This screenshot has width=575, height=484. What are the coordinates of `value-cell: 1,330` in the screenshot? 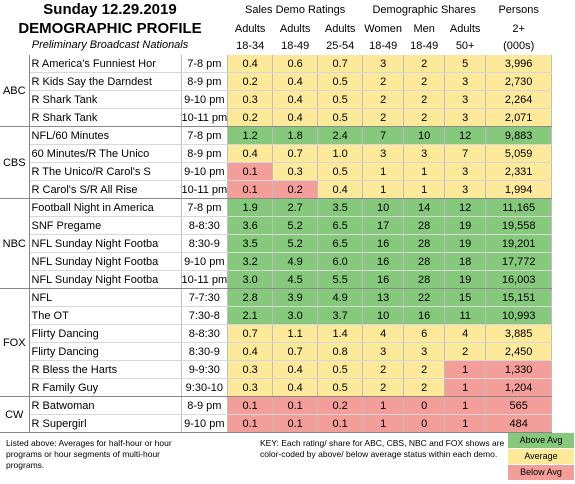 It's located at (519, 369).